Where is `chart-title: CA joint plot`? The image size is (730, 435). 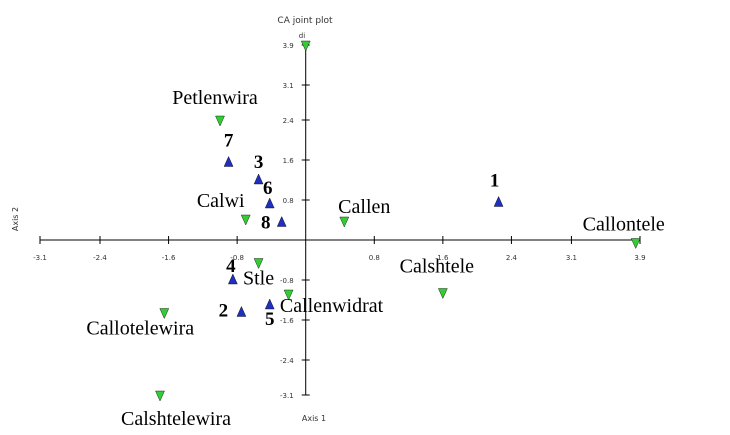 chart-title: CA joint plot is located at coordinates (305, 21).